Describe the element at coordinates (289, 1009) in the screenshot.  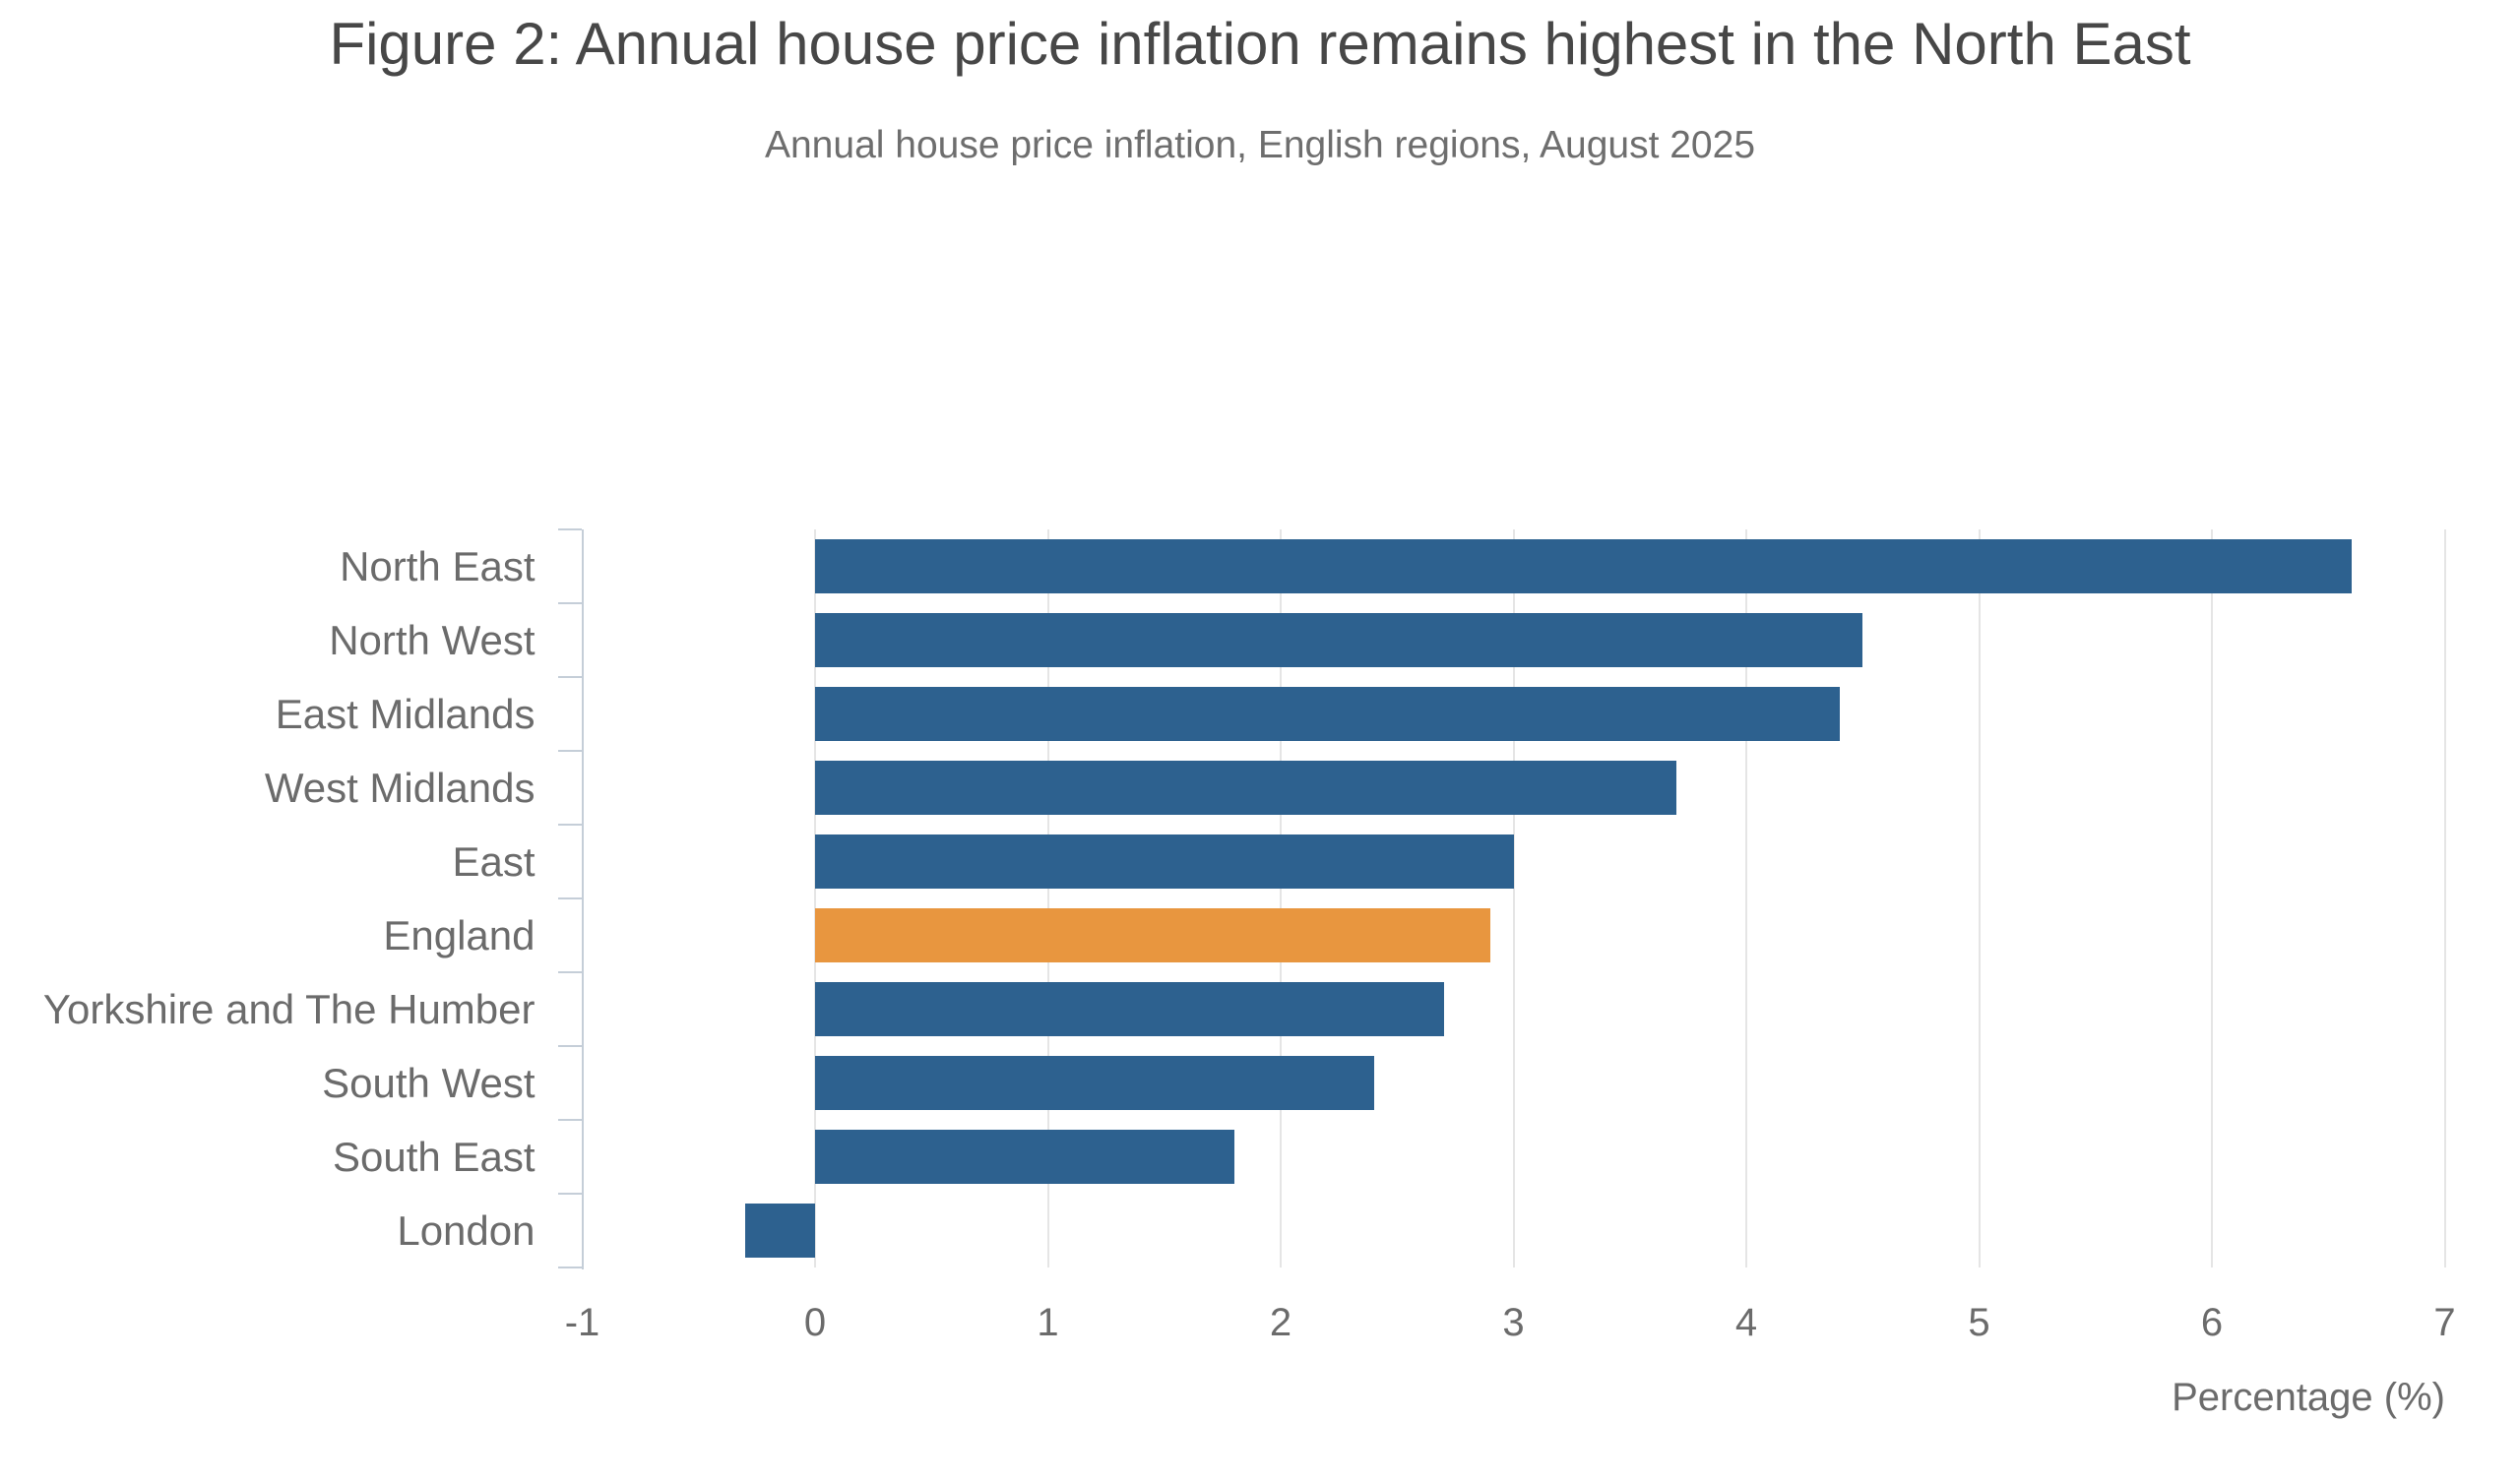
I see `y-axis-label: Yorkshire and The Humber` at that location.